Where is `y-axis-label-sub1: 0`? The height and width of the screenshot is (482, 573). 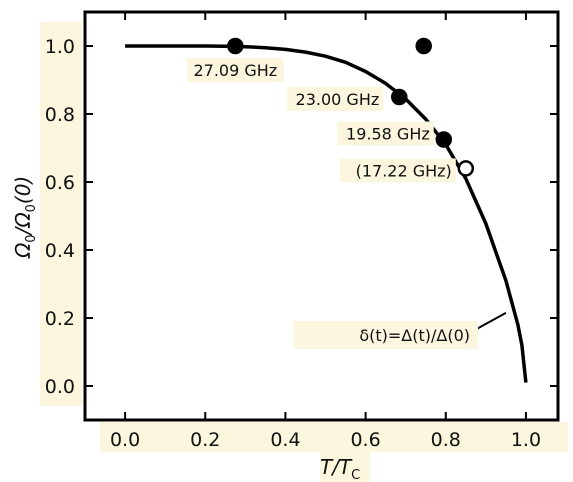
y-axis-label-sub1: 0 is located at coordinates (31, 238).